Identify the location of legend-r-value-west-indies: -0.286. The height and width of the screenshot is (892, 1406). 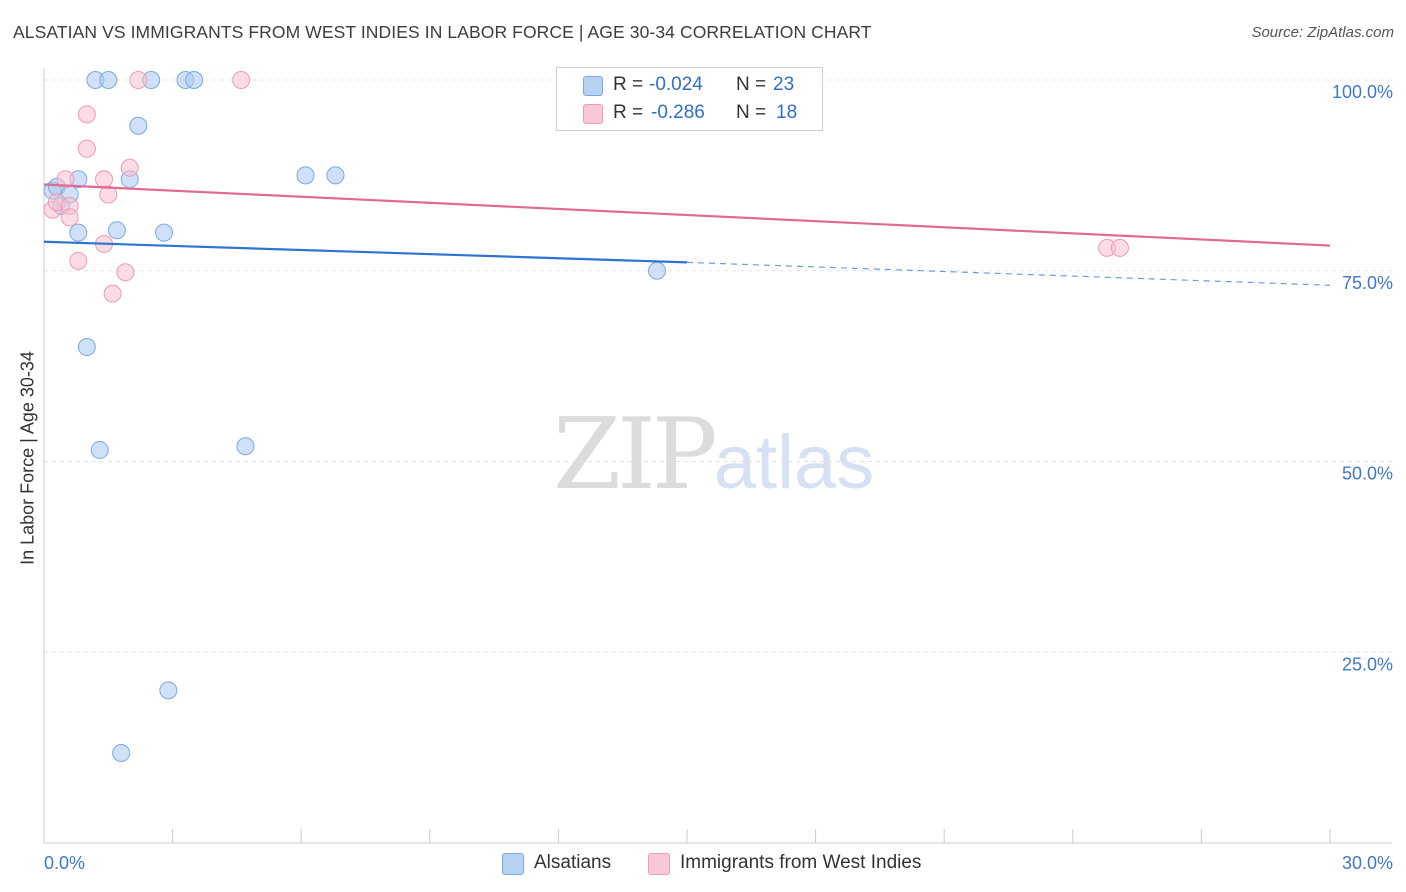
(678, 112).